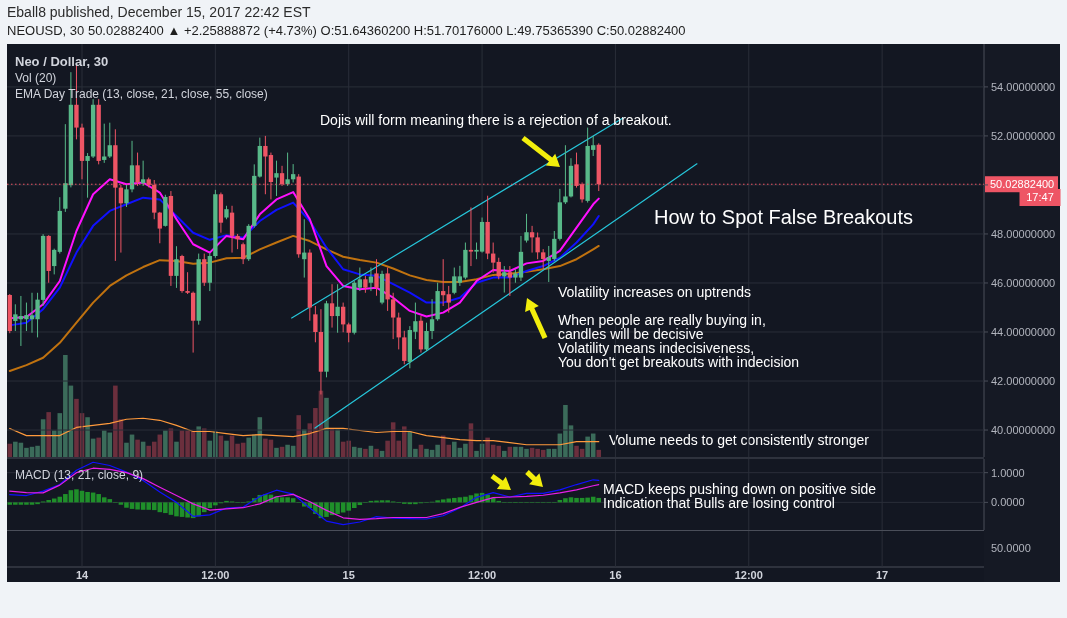  What do you see at coordinates (740, 496) in the screenshot?
I see `annotation: MACD keeps pushing down on positive side Indication that Bulls are losing control` at bounding box center [740, 496].